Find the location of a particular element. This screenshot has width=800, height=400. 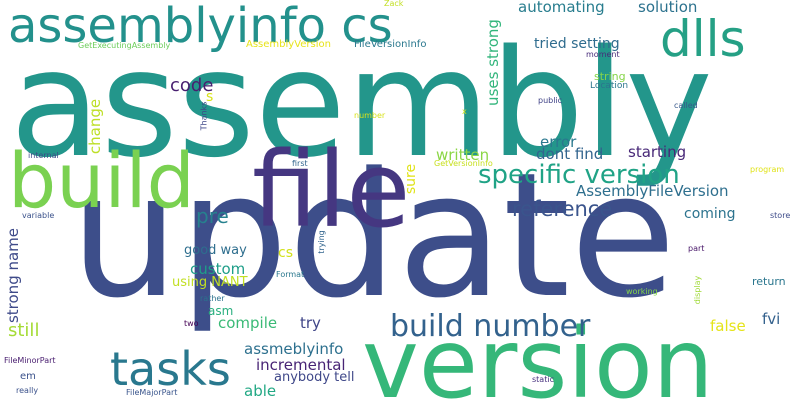

word-assmeblyinfo: assmeblyinfo is located at coordinates (294, 349).